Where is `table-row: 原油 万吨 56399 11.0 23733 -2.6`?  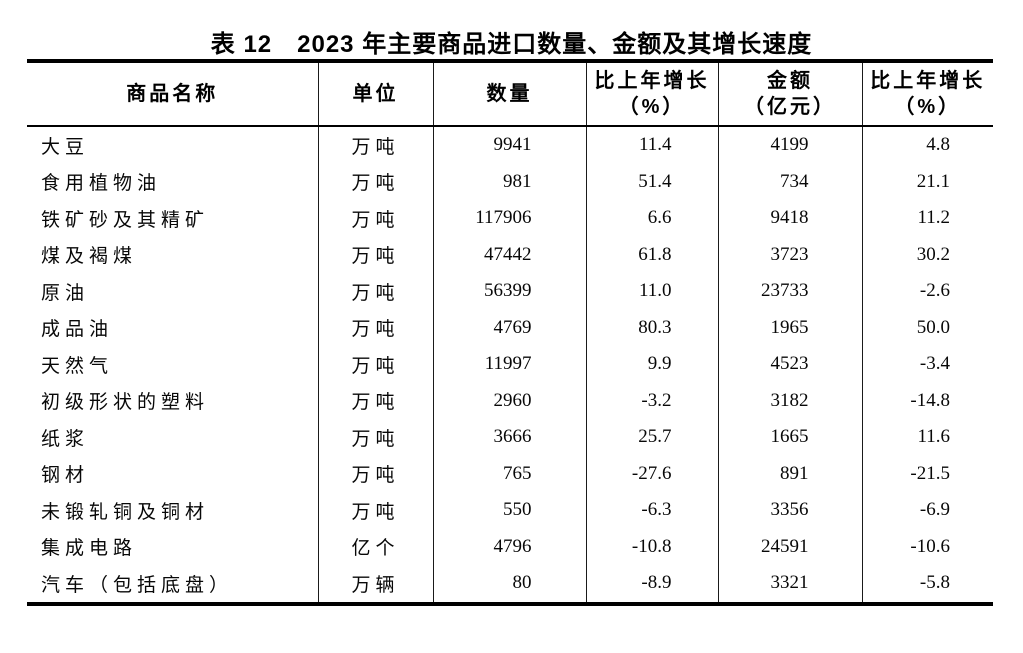 table-row: 原油 万吨 56399 11.0 23733 -2.6 is located at coordinates (510, 291).